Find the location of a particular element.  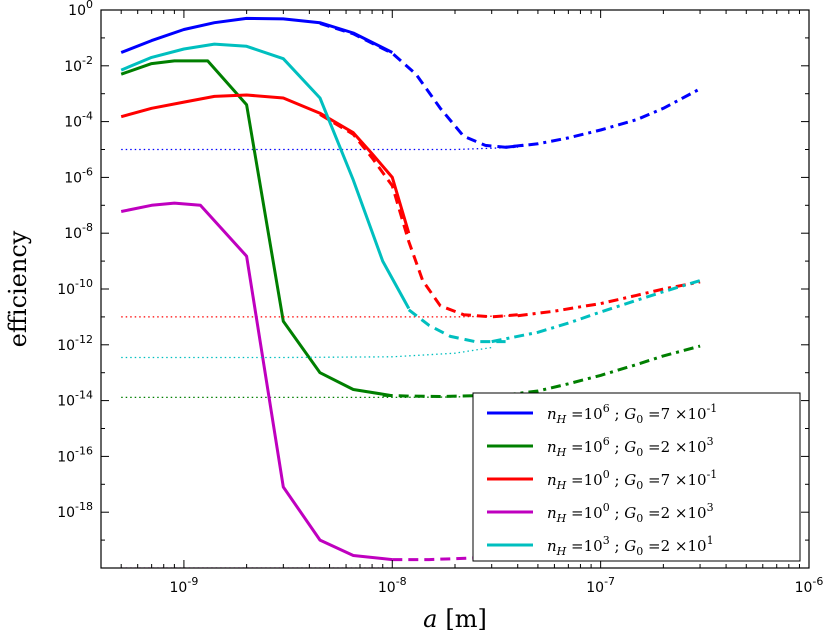

y-tick-label: 10⁻⁶ is located at coordinates (78, 175).